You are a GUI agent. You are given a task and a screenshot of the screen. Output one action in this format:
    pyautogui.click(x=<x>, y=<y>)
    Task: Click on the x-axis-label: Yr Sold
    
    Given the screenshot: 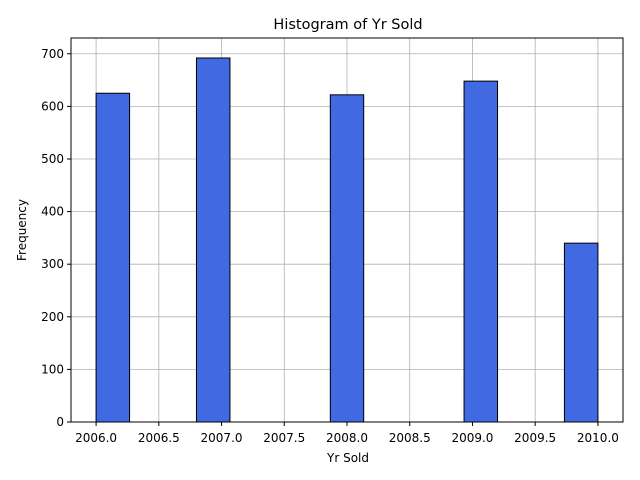 What is the action you would take?
    pyautogui.click(x=347, y=458)
    